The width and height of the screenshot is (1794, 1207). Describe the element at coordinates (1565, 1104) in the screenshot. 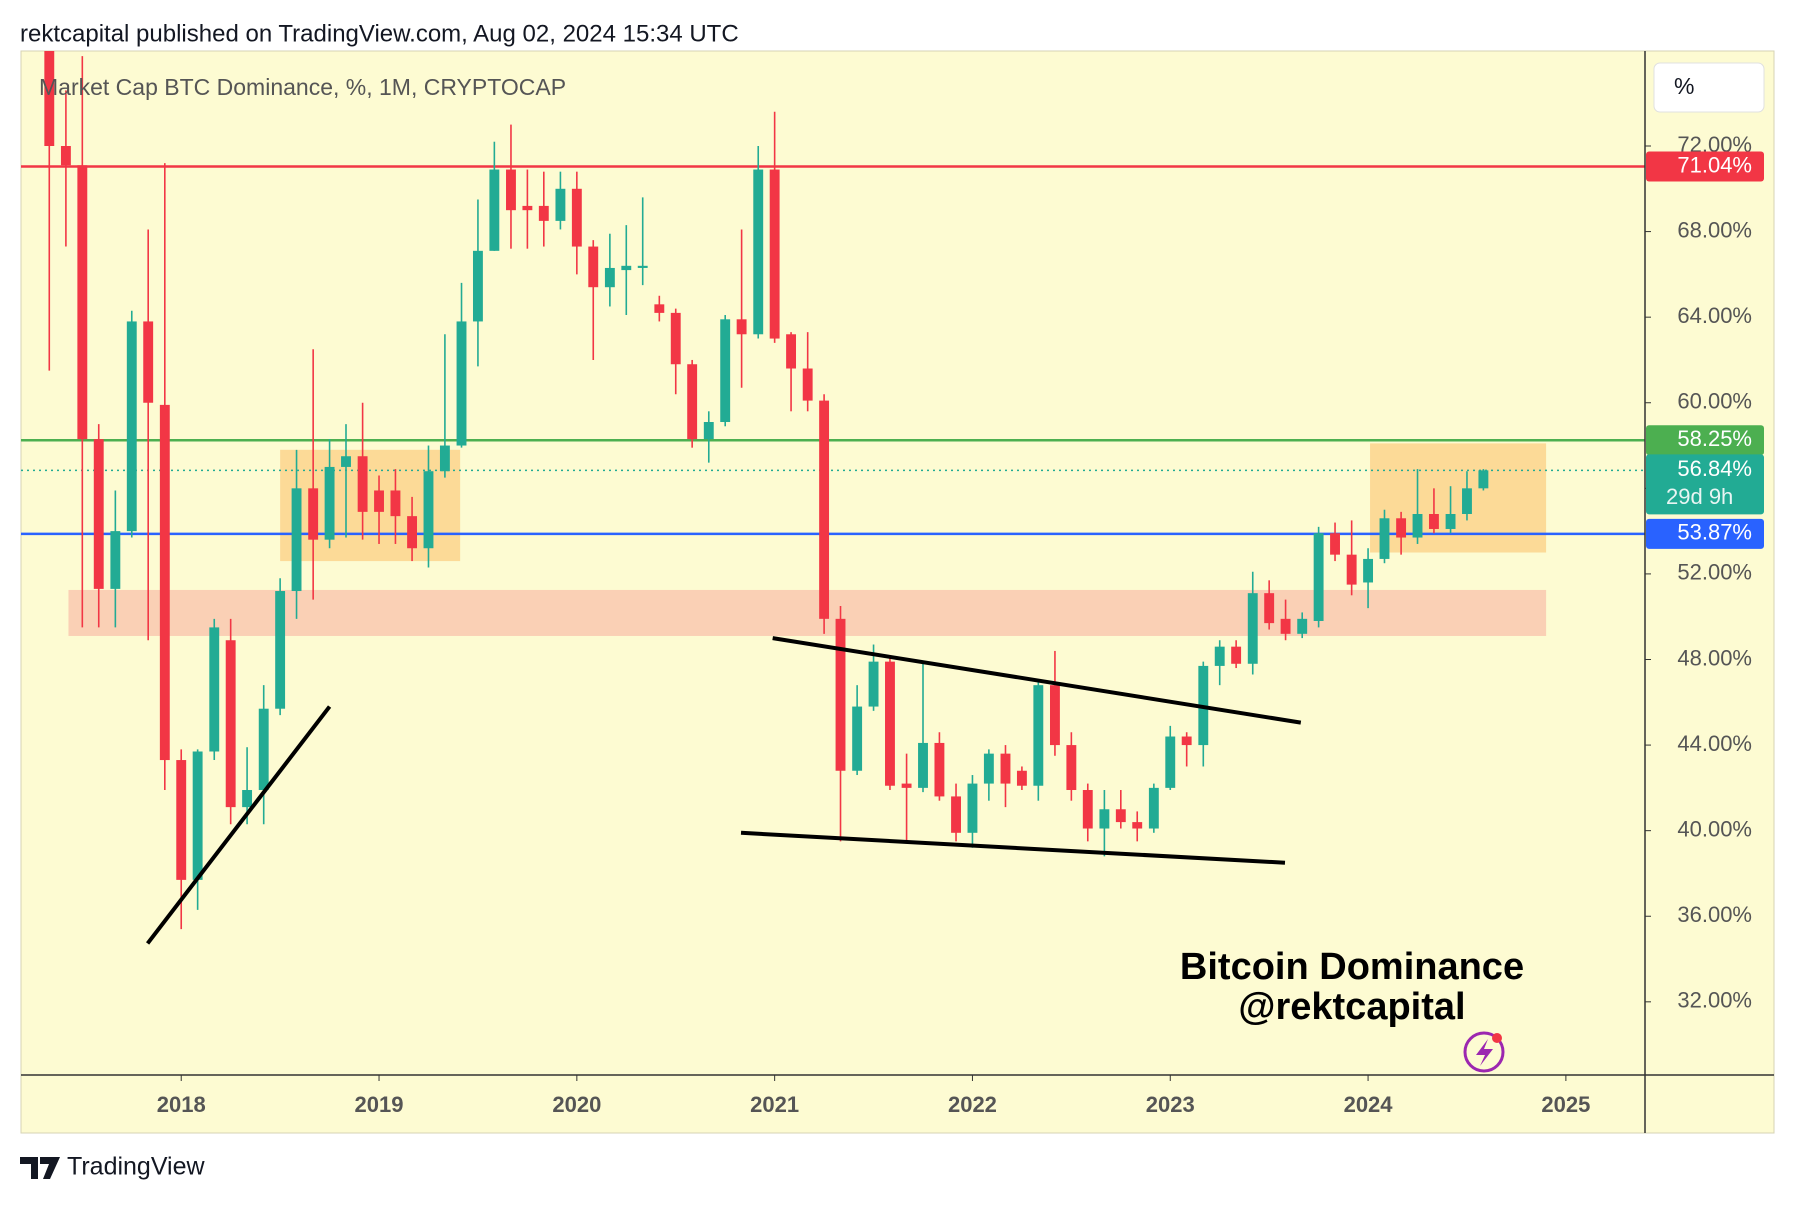

I see `x-tick-label: 2025` at that location.